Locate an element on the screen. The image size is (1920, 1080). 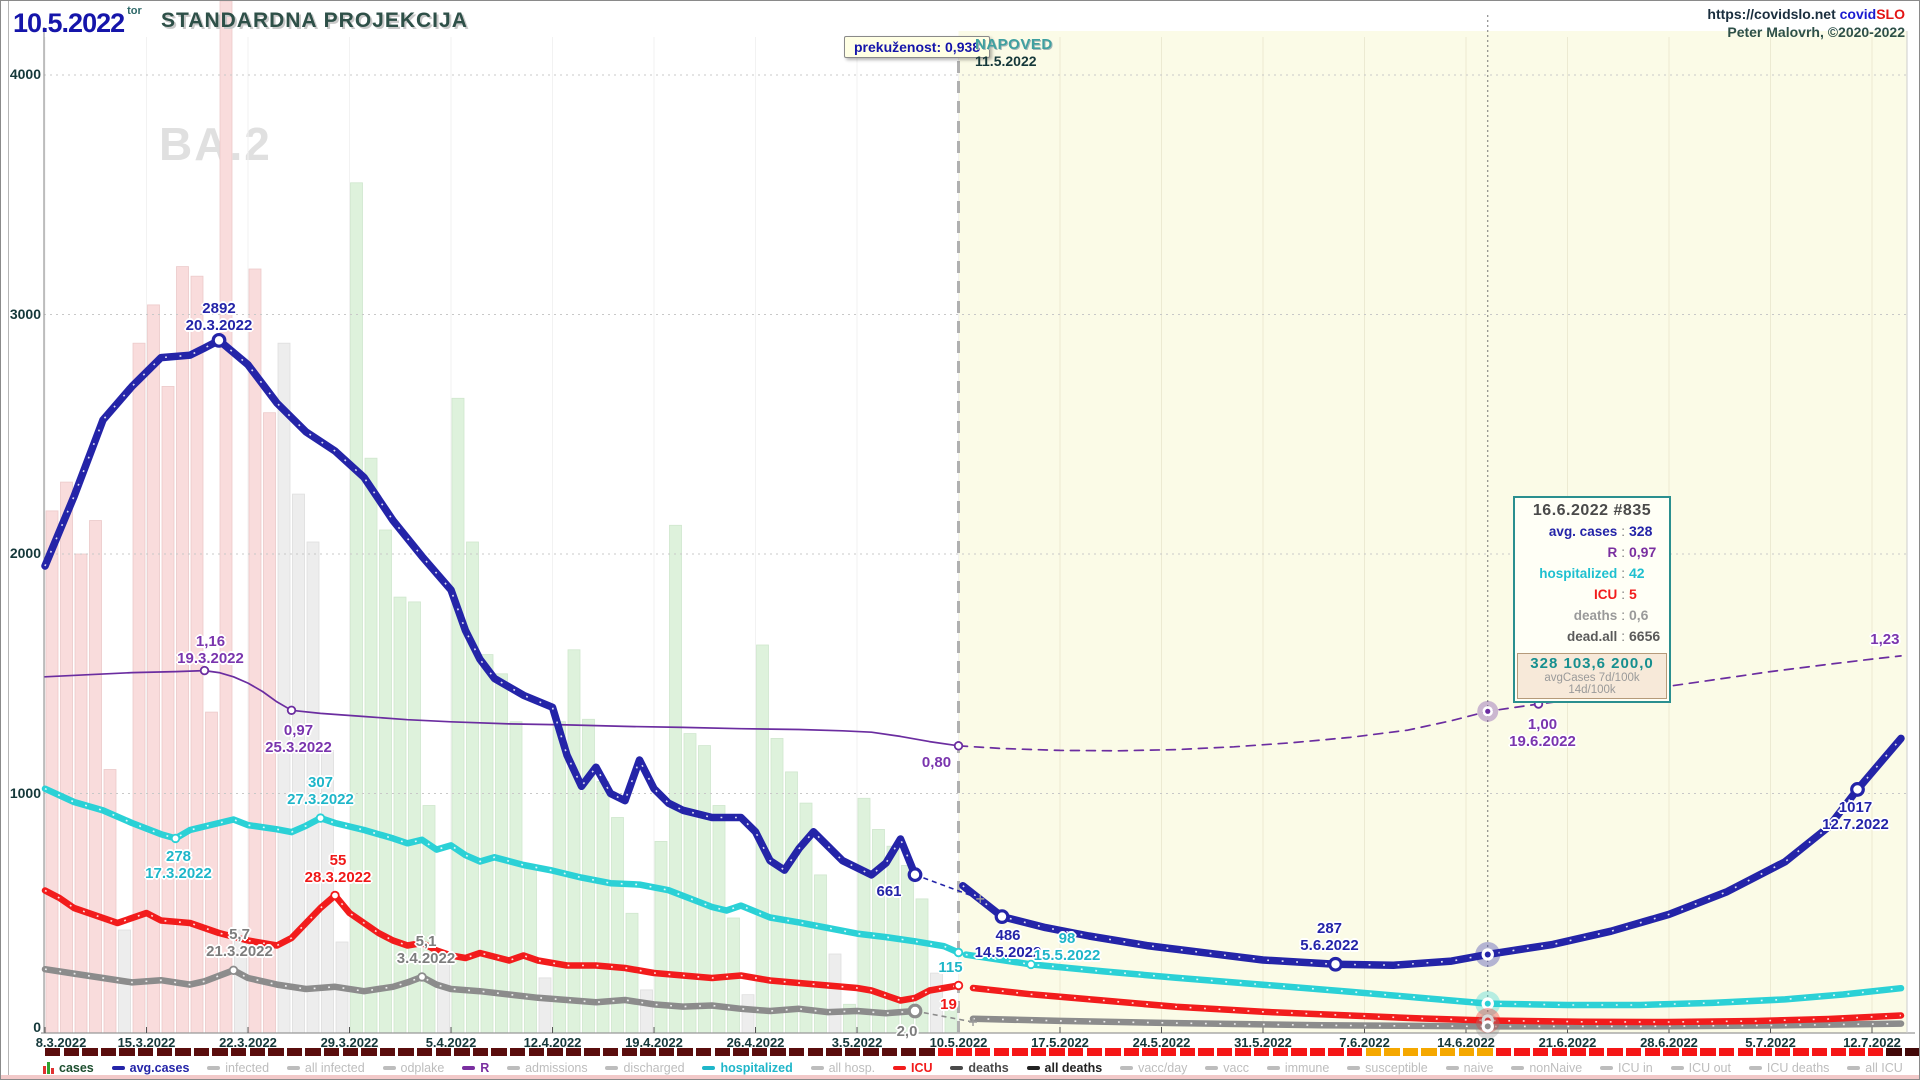
legend-item-admissions: admissions is located at coordinates (547, 1068).